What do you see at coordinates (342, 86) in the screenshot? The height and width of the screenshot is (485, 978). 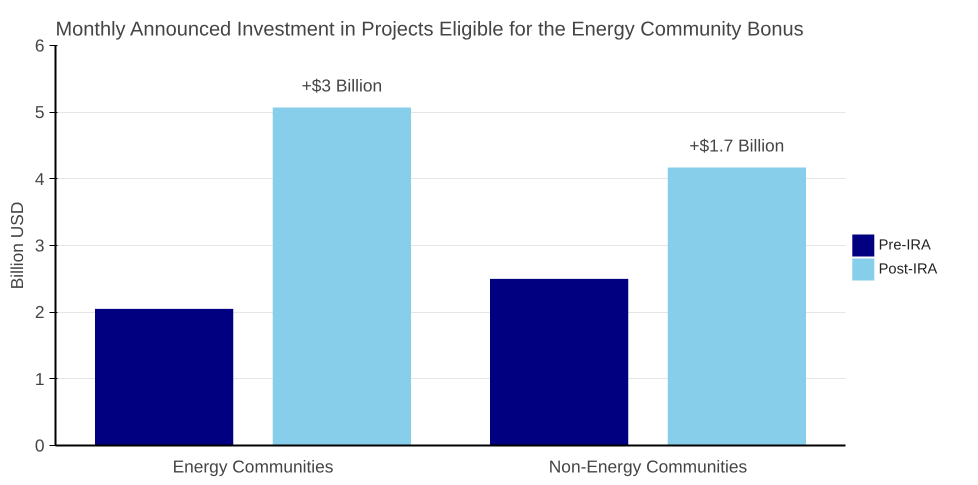 I see `annotation: +$3 Billion` at bounding box center [342, 86].